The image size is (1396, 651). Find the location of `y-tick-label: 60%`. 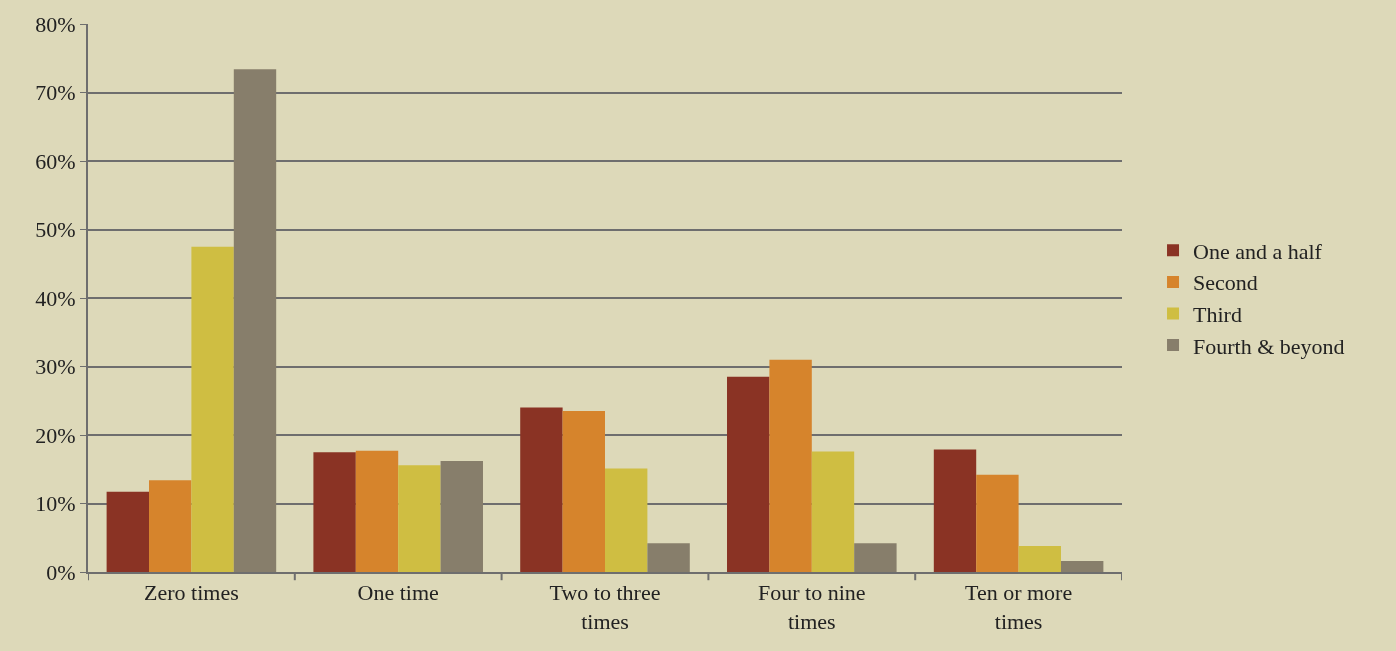

y-tick-label: 60% is located at coordinates (55, 161).